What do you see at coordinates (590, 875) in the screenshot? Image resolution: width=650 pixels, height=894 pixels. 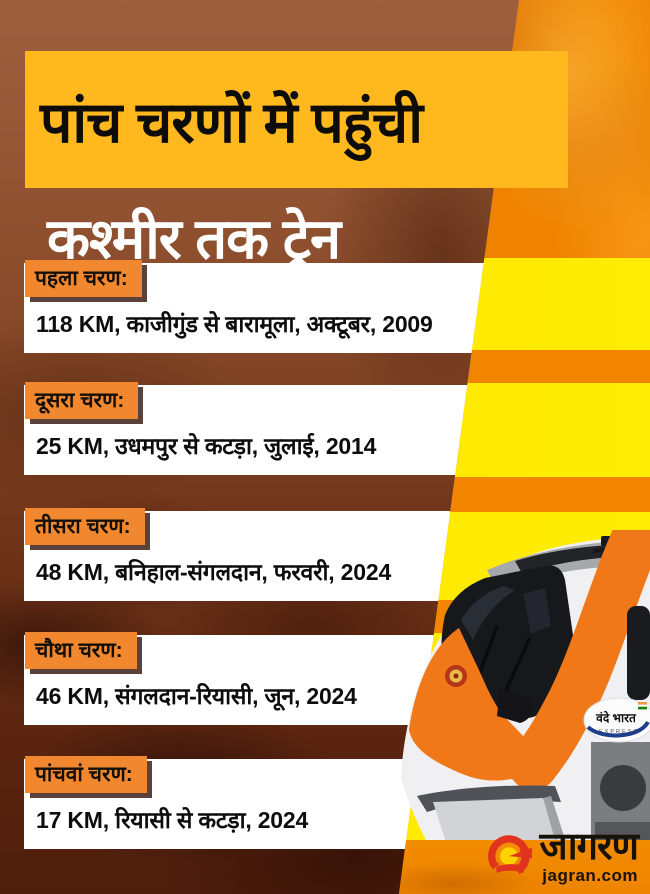 I see `brand-domain: jagran.com` at bounding box center [590, 875].